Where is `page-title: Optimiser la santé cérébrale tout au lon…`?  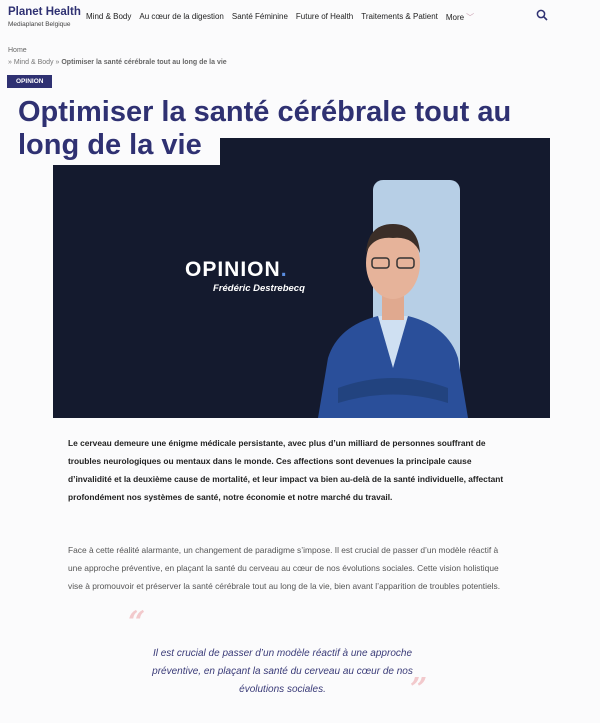
page-title: Optimiser la santé cérébrale tout au lon… is located at coordinates (270, 129).